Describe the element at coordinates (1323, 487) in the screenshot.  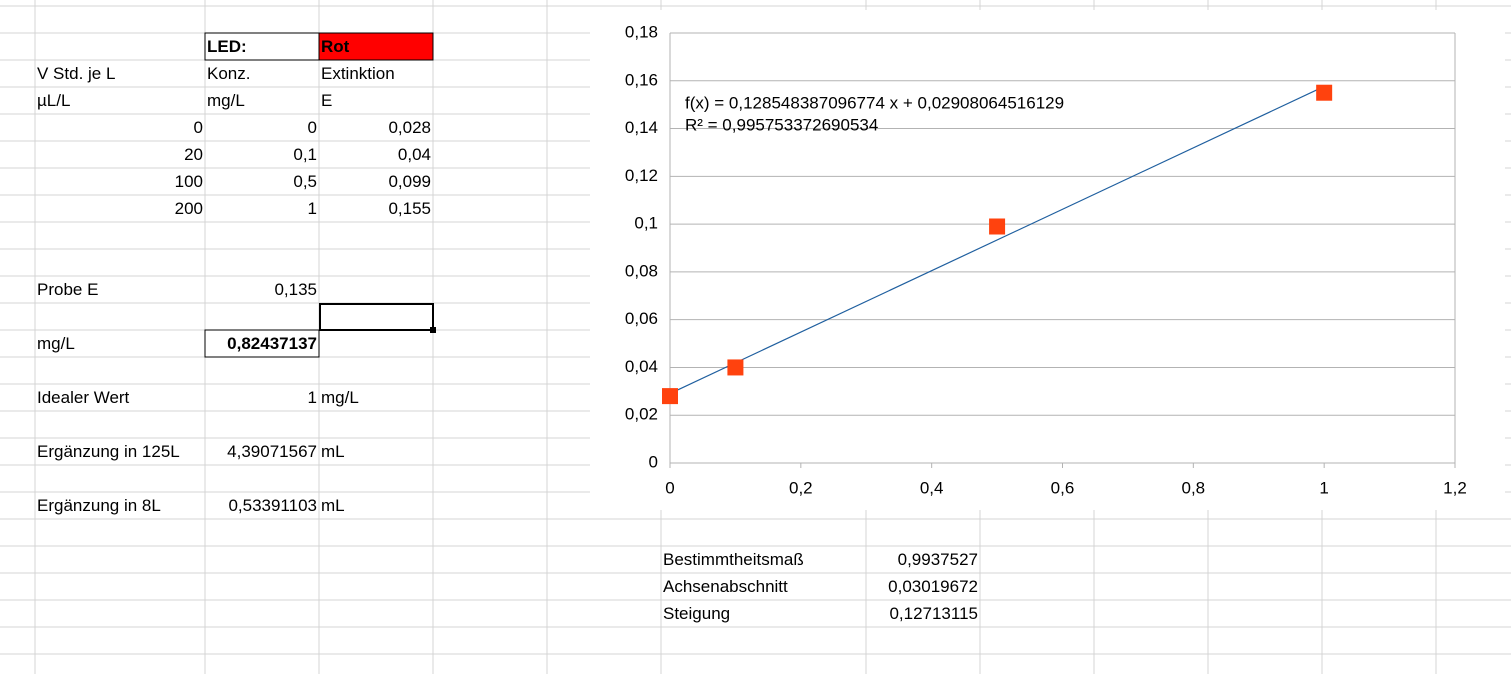
I see `x-tick-label: 1` at that location.